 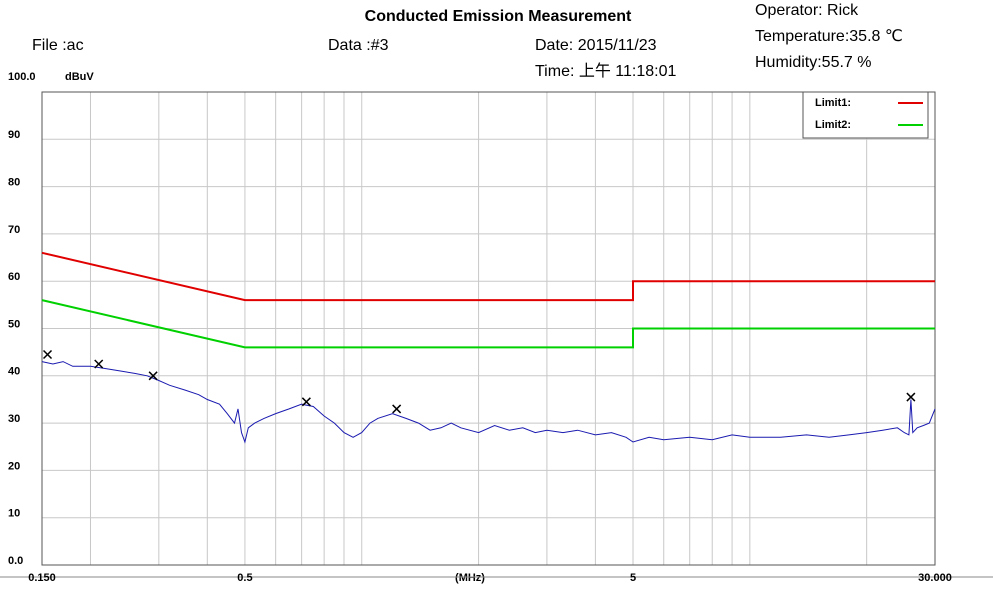 What do you see at coordinates (470, 578) in the screenshot?
I see `x-axis-label: (MHz)` at bounding box center [470, 578].